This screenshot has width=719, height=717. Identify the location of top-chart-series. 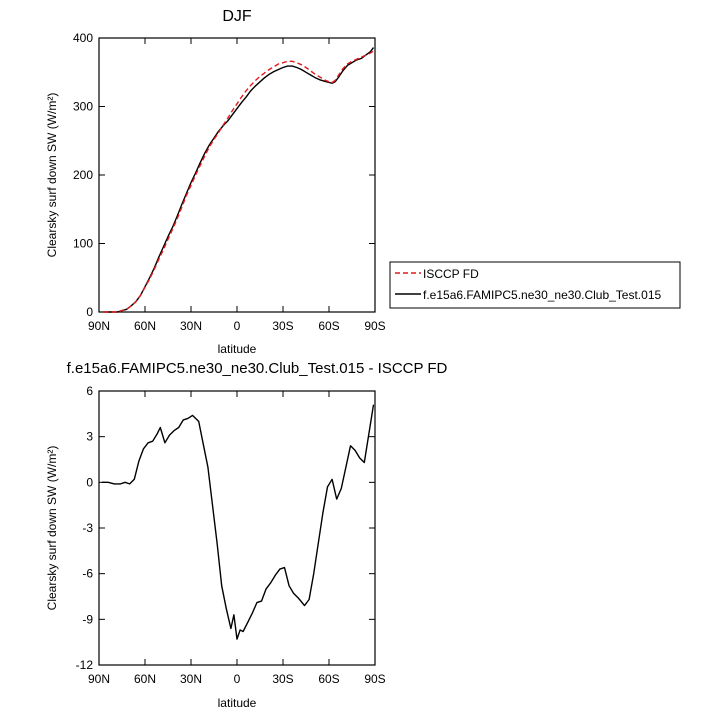
(239, 180).